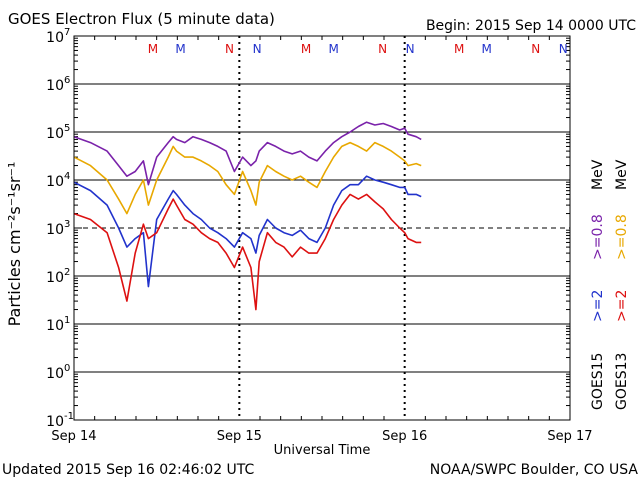 This screenshot has width=640, height=480. I want to click on legend: GOES15 GOES13 >=2 >=2 >=0.8 >=0.8 MeV MeV, so click(610, 284).